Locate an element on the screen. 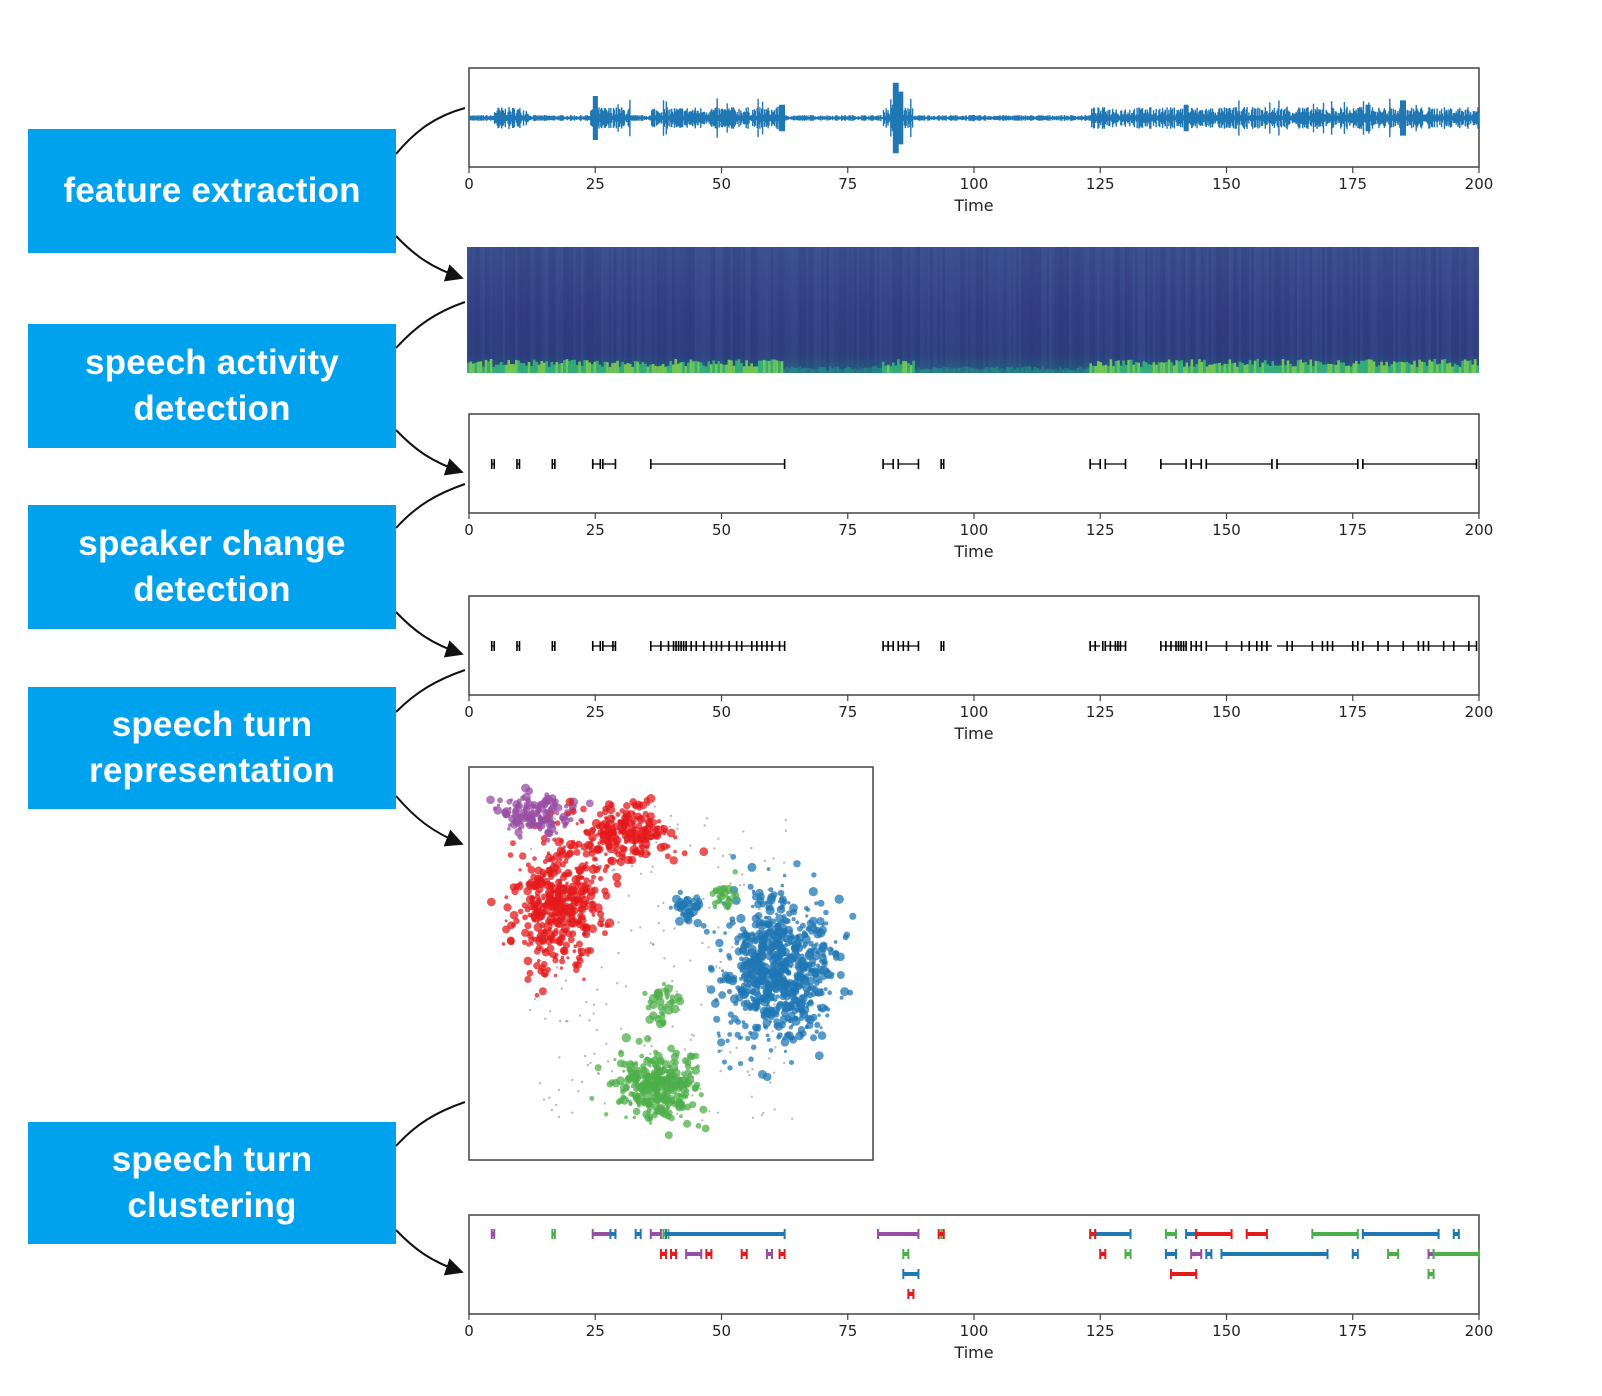  step-label: speaker change detection is located at coordinates (212, 566).